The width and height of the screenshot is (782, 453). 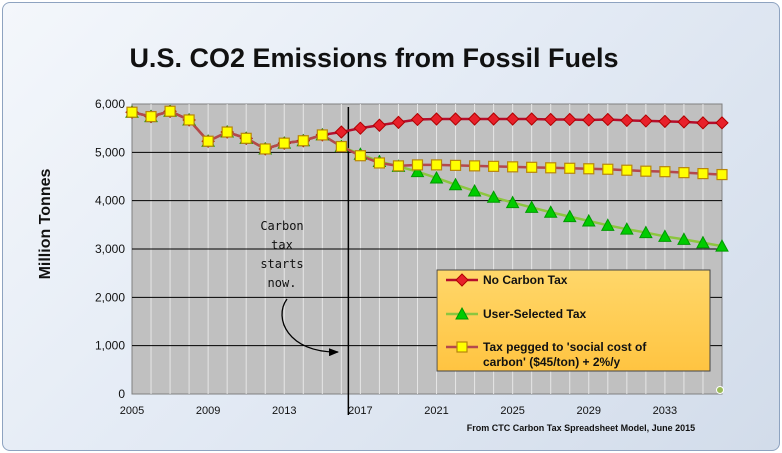 What do you see at coordinates (282, 245) in the screenshot?
I see `annotation-line-2: tax` at bounding box center [282, 245].